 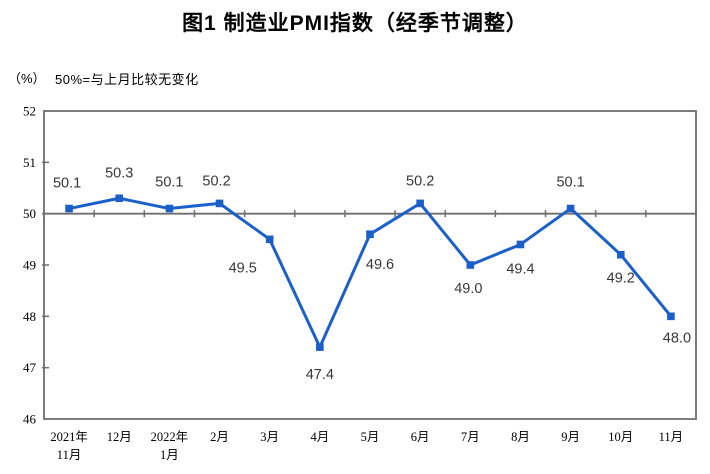 What do you see at coordinates (677, 338) in the screenshot?
I see `data-point-label: 48.0` at bounding box center [677, 338].